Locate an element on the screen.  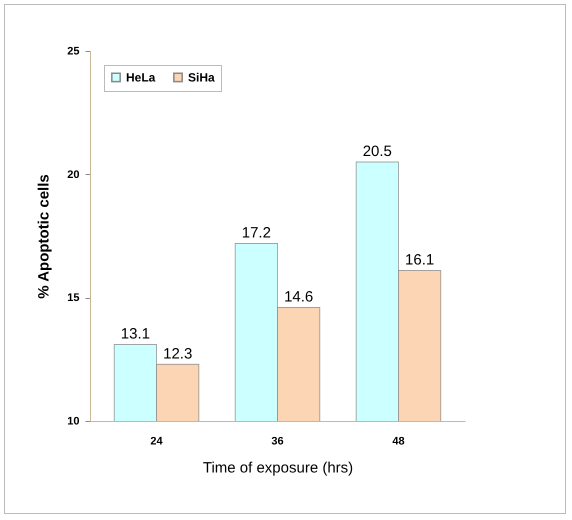
data-label: 12.3 is located at coordinates (177, 353).